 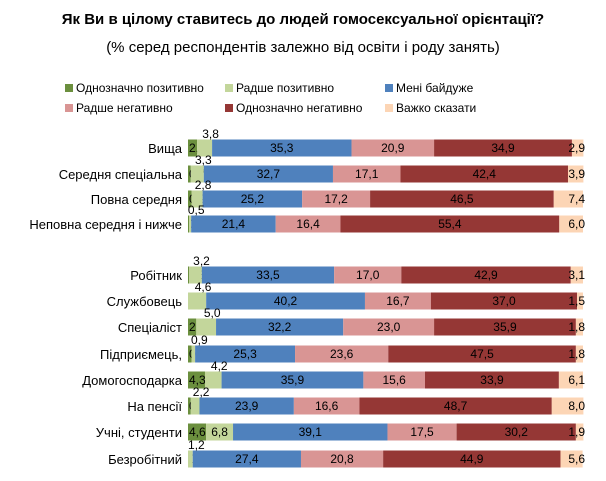 What do you see at coordinates (285, 88) in the screenshot?
I see `legend-label-1: Радше позитивно` at bounding box center [285, 88].